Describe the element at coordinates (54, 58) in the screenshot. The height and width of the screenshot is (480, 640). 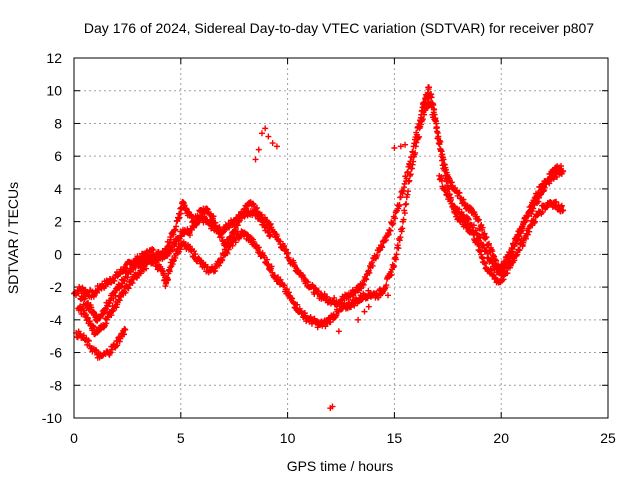
I see `y-tick-label: 12` at that location.